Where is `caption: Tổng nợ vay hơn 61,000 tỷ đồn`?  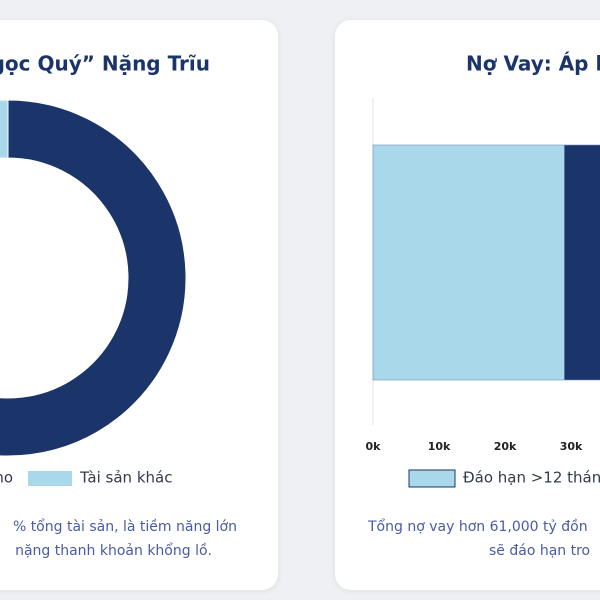 caption: Tổng nợ vay hơn 61,000 tỷ đồn is located at coordinates (477, 526).